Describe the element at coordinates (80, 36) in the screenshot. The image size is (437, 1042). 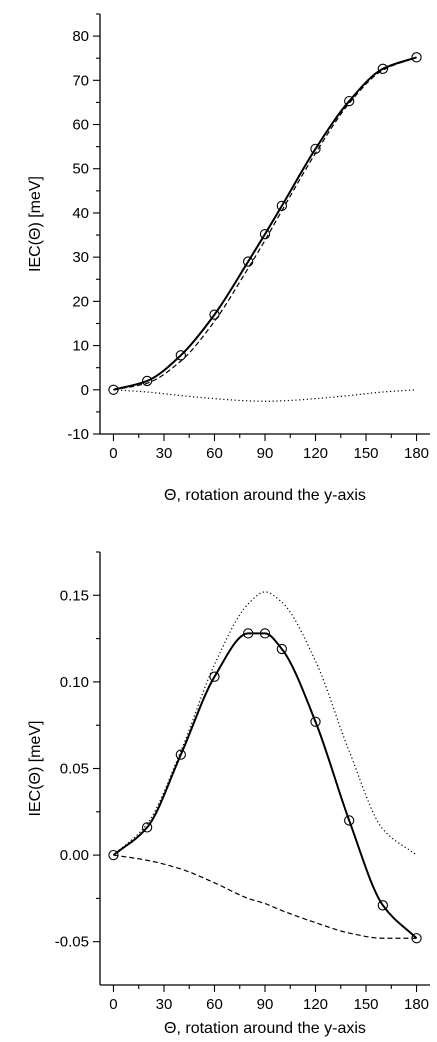
I see `y-tick-label: 80` at that location.